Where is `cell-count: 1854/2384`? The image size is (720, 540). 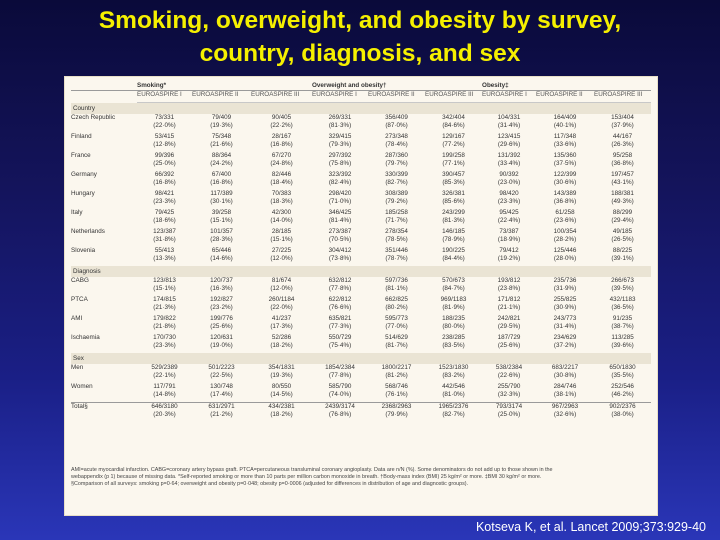
cell-count: 1854/2384 is located at coordinates (340, 367).